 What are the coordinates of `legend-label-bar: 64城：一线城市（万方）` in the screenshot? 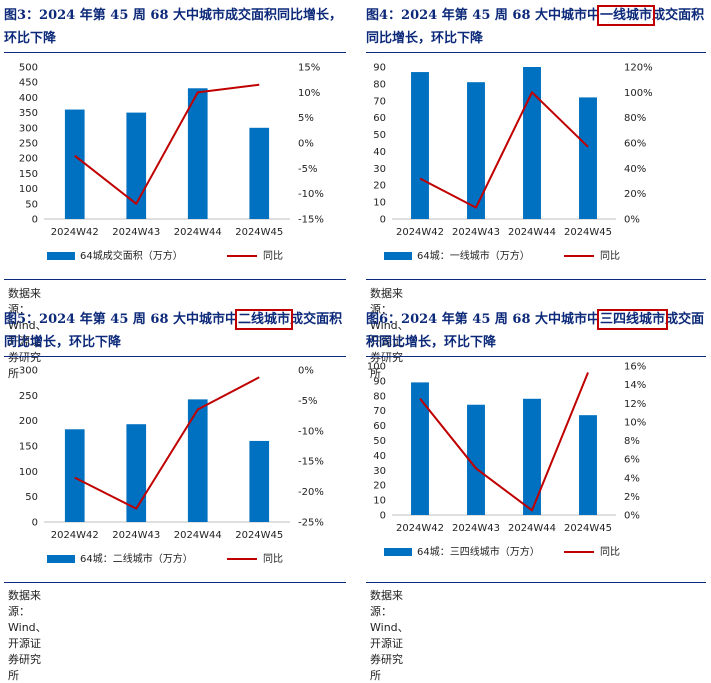 It's located at (473, 255).